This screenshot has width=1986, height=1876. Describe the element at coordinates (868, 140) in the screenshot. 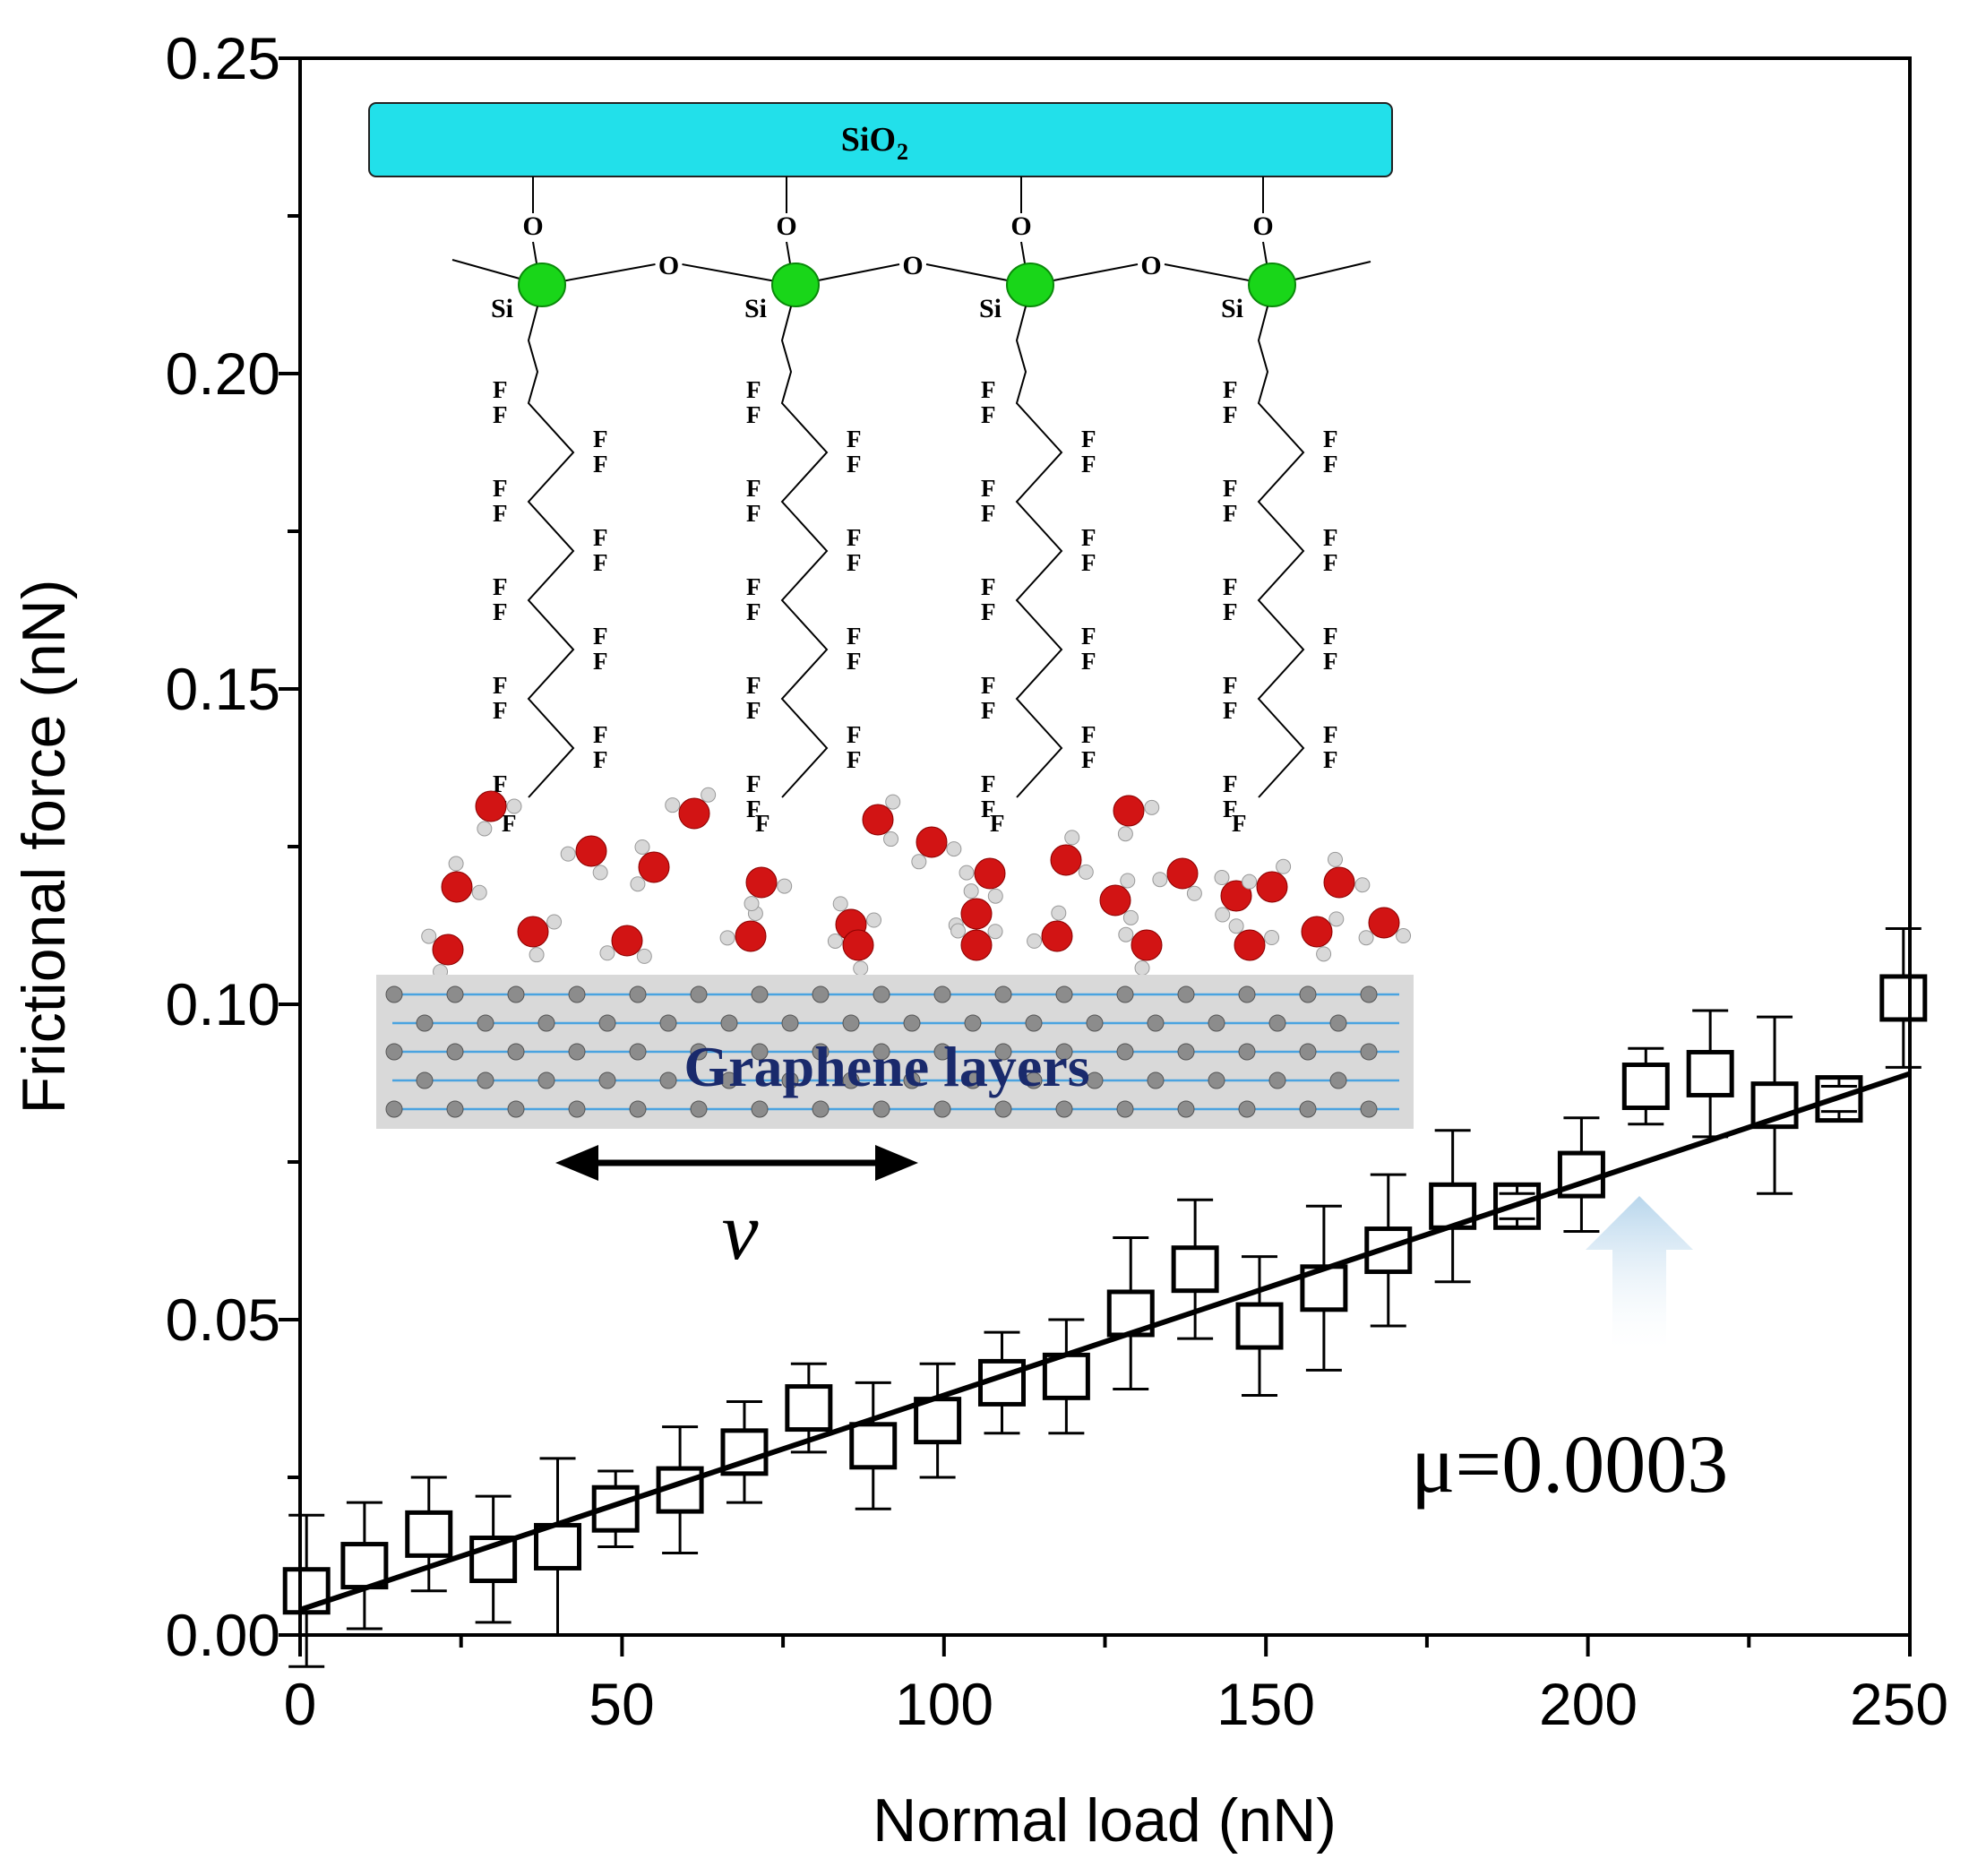

I see `substrate-label: SiO` at that location.